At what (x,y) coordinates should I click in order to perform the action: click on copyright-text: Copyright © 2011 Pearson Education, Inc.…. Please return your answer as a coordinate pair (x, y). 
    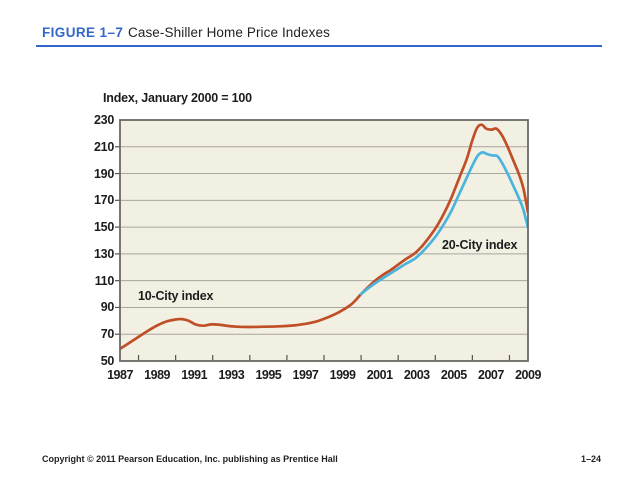
    Looking at the image, I should click on (190, 459).